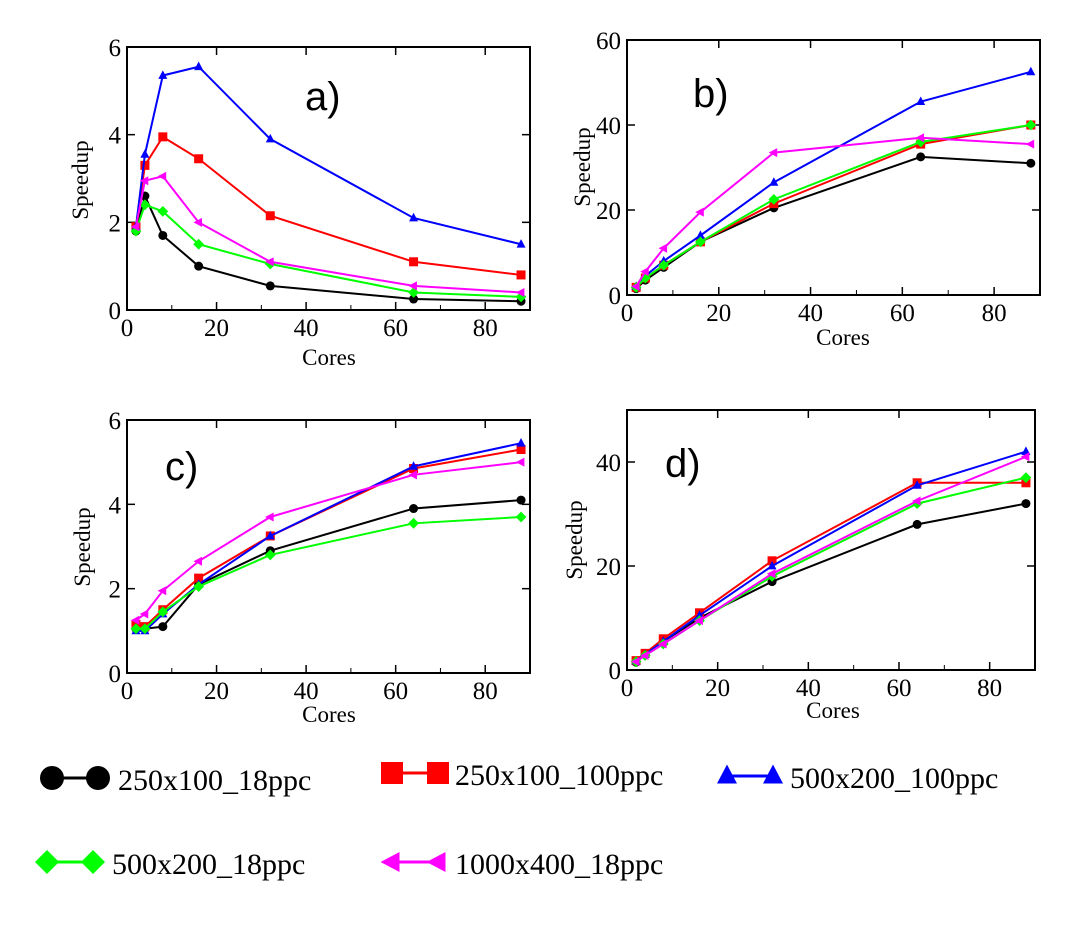 Image resolution: width=1080 pixels, height=926 pixels. Describe the element at coordinates (395, 691) in the screenshot. I see `panel-c-xtick-label: 60` at that location.